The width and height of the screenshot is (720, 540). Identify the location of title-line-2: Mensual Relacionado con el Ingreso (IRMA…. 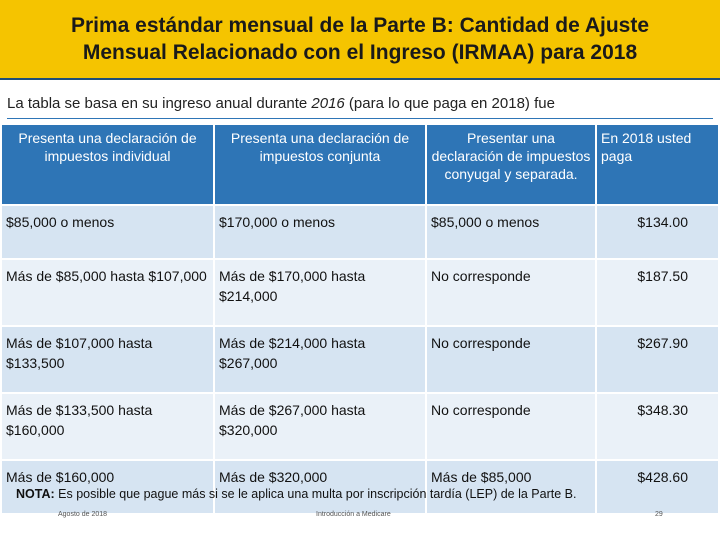
(360, 52).